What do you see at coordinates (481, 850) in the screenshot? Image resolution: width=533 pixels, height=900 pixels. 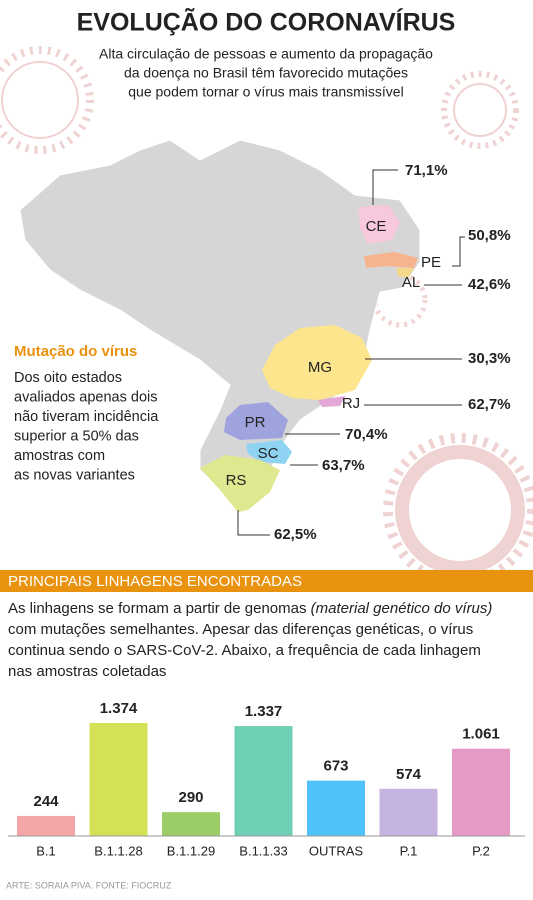 I see `category-label: P.2` at bounding box center [481, 850].